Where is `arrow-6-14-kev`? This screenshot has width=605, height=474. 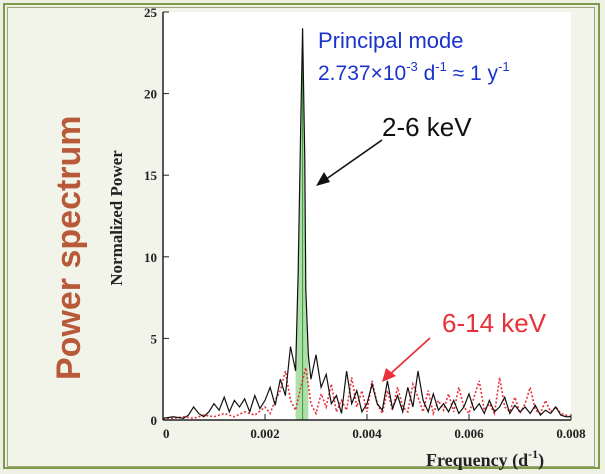
arrow-6-14-kev is located at coordinates (406, 359).